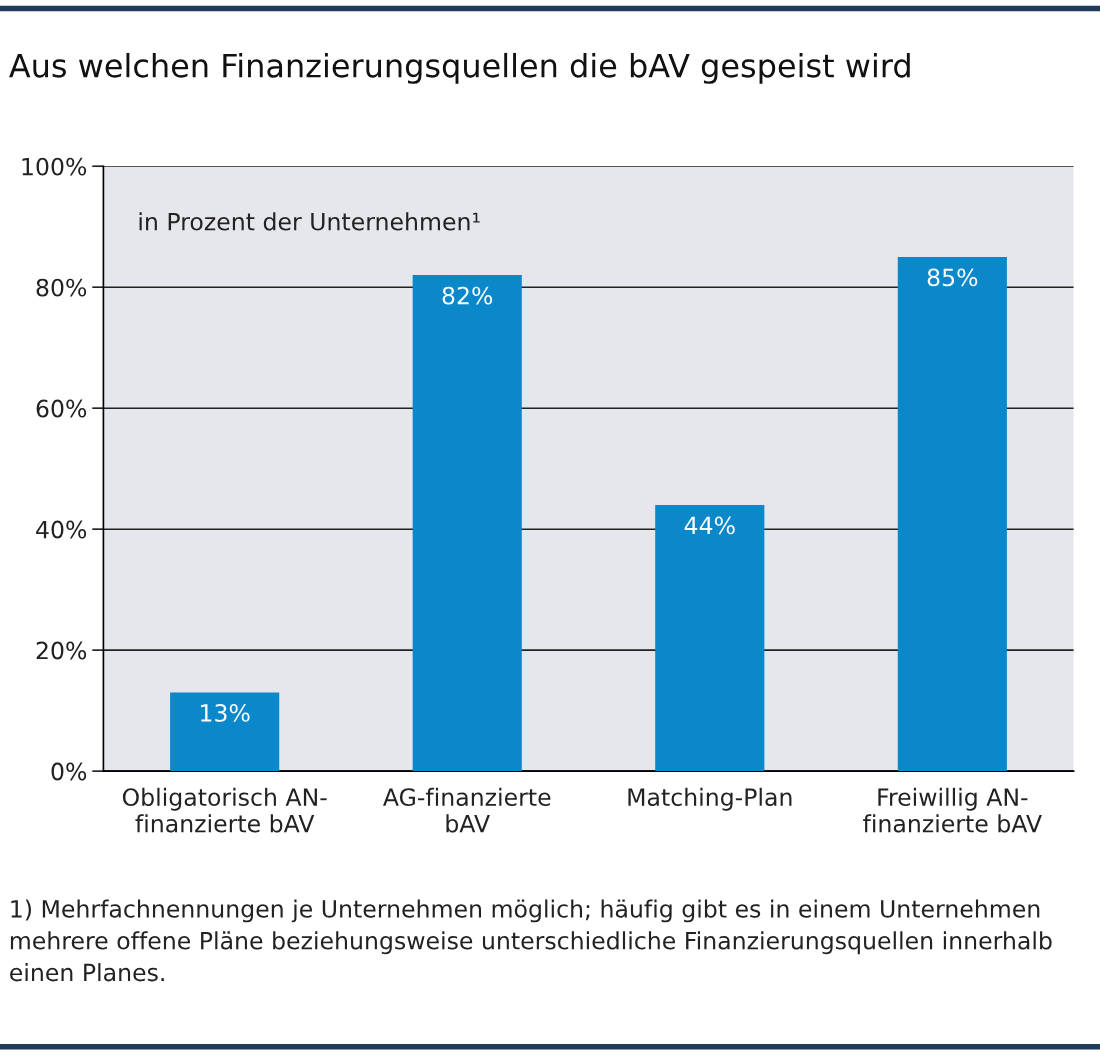 This screenshot has height=1052, width=1100. Describe the element at coordinates (61, 408) in the screenshot. I see `y-tick-label: 60%` at that location.